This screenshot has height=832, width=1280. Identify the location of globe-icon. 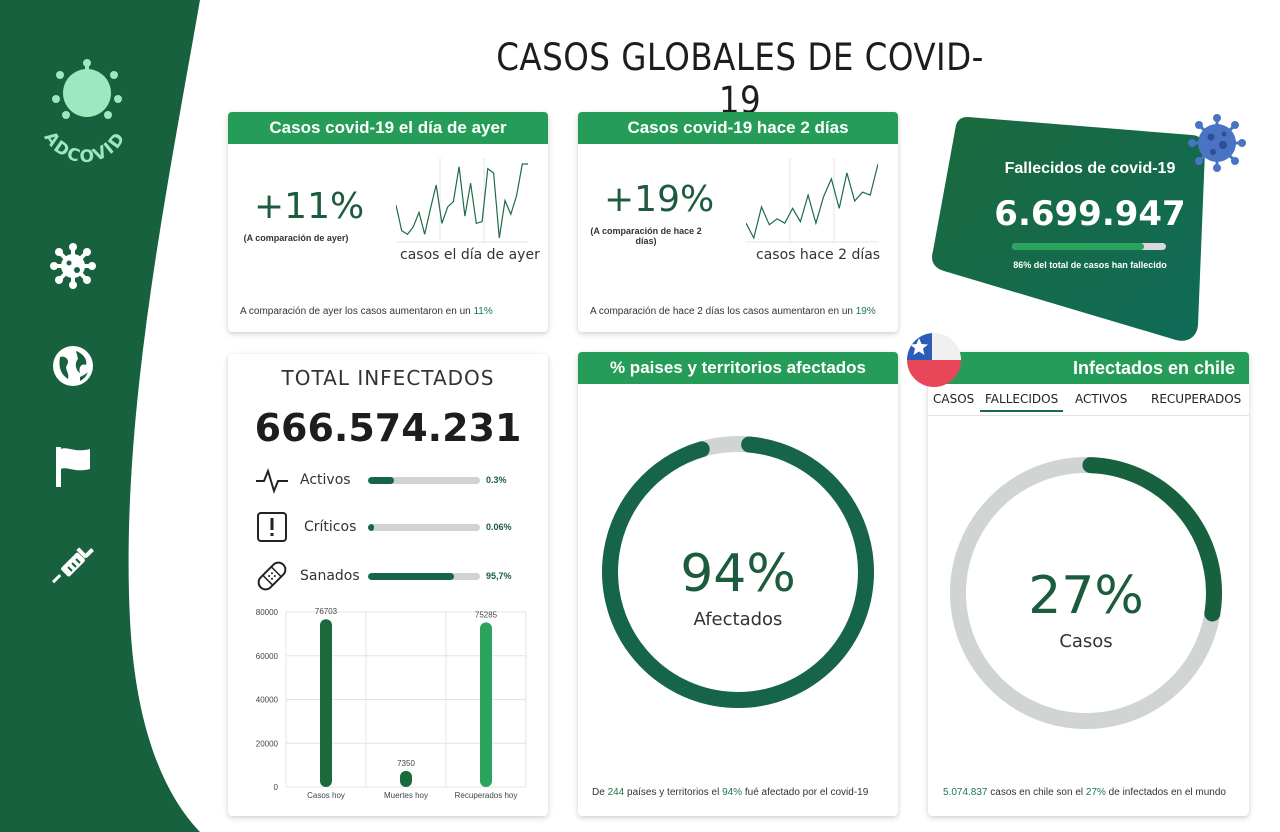
(73, 366).